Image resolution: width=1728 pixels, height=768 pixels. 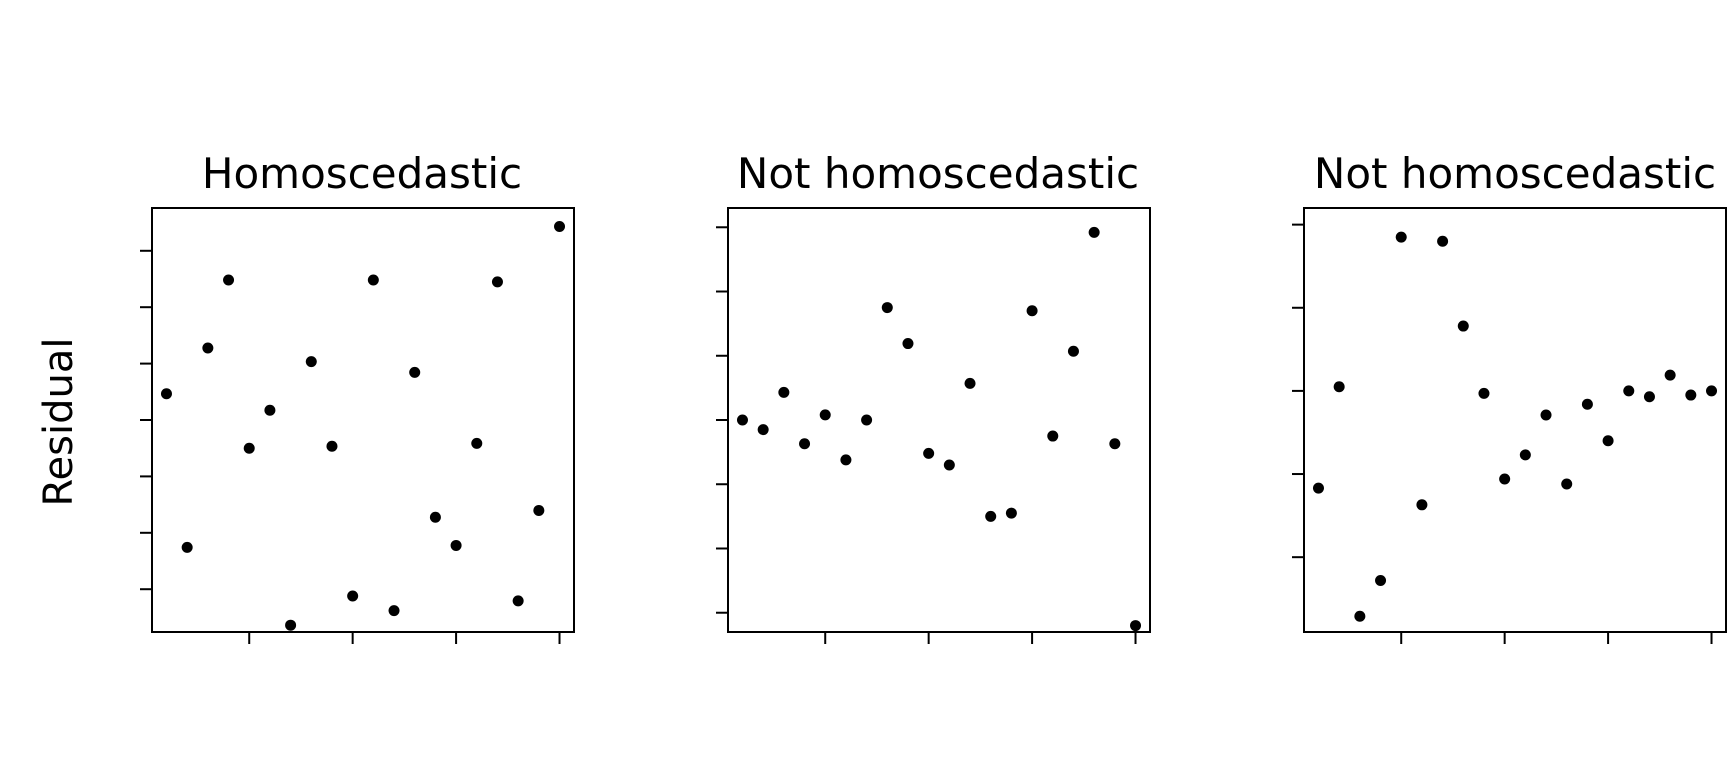 What do you see at coordinates (362, 173) in the screenshot?
I see `panel-title: Homoscedastic` at bounding box center [362, 173].